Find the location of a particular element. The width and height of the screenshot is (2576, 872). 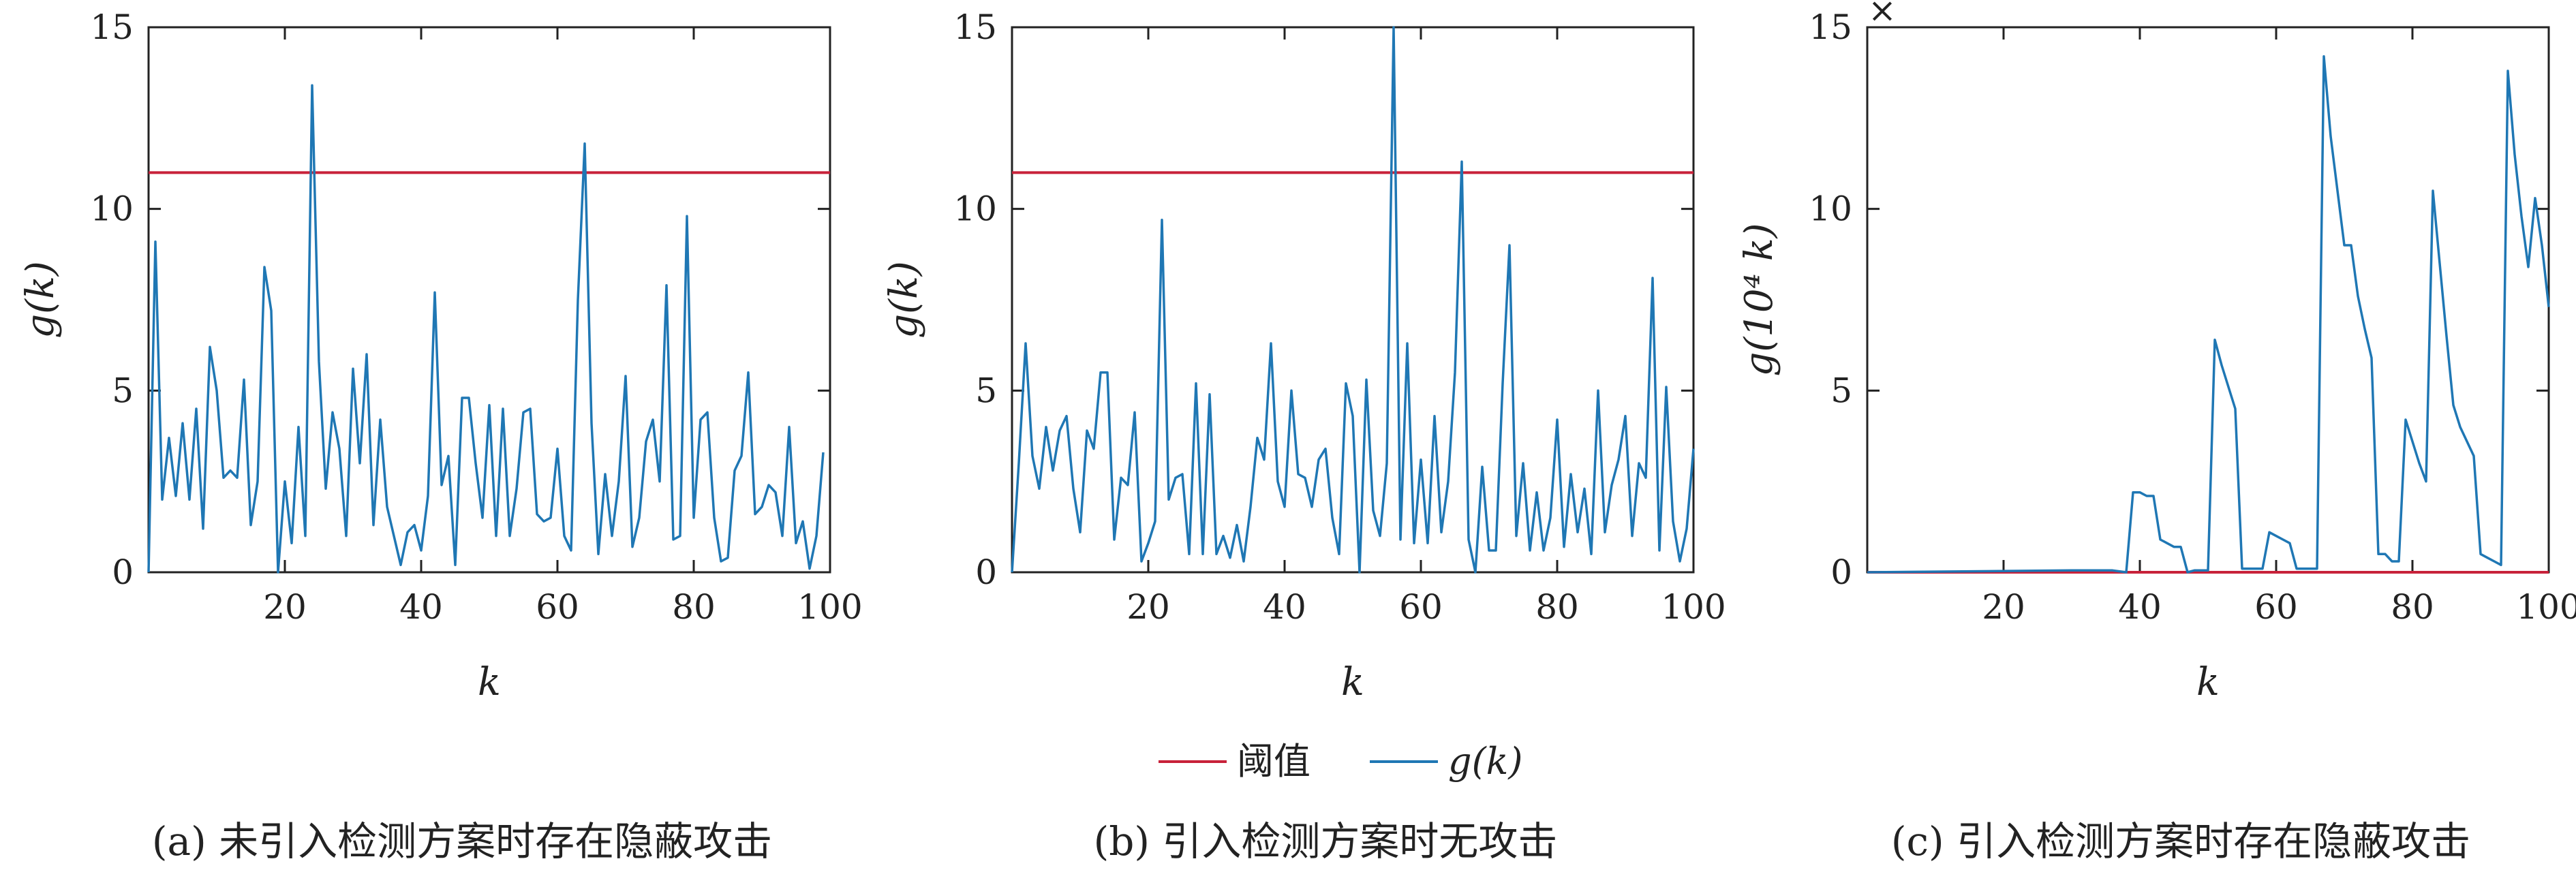

series-line-g-k is located at coordinates (486, 329).